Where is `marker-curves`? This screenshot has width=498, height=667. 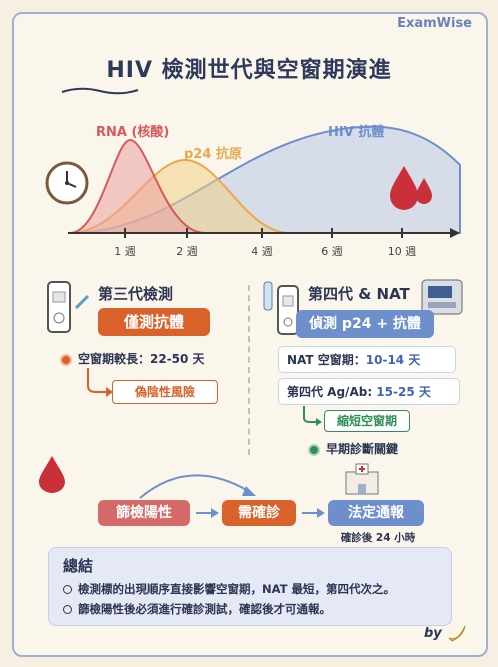
marker-curves is located at coordinates (264, 181).